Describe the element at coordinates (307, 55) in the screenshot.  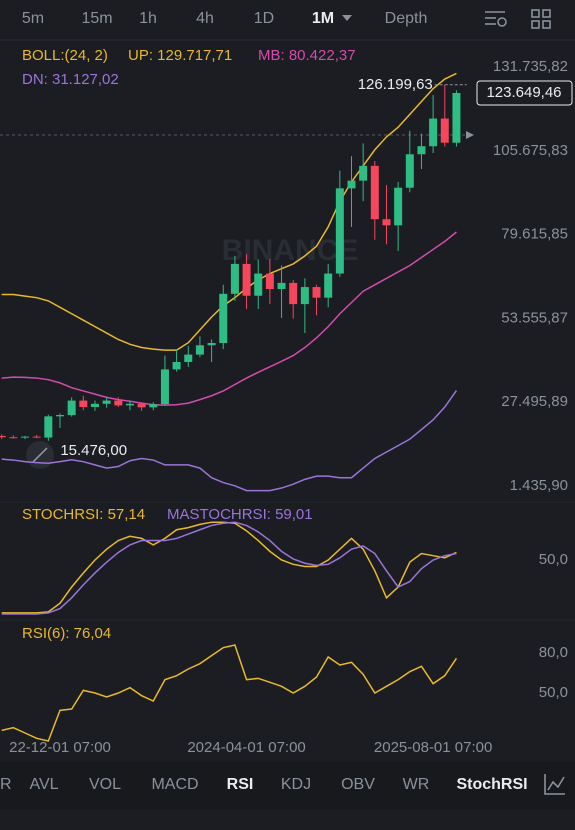
I see `legend-item: MB: 80.422,37` at that location.